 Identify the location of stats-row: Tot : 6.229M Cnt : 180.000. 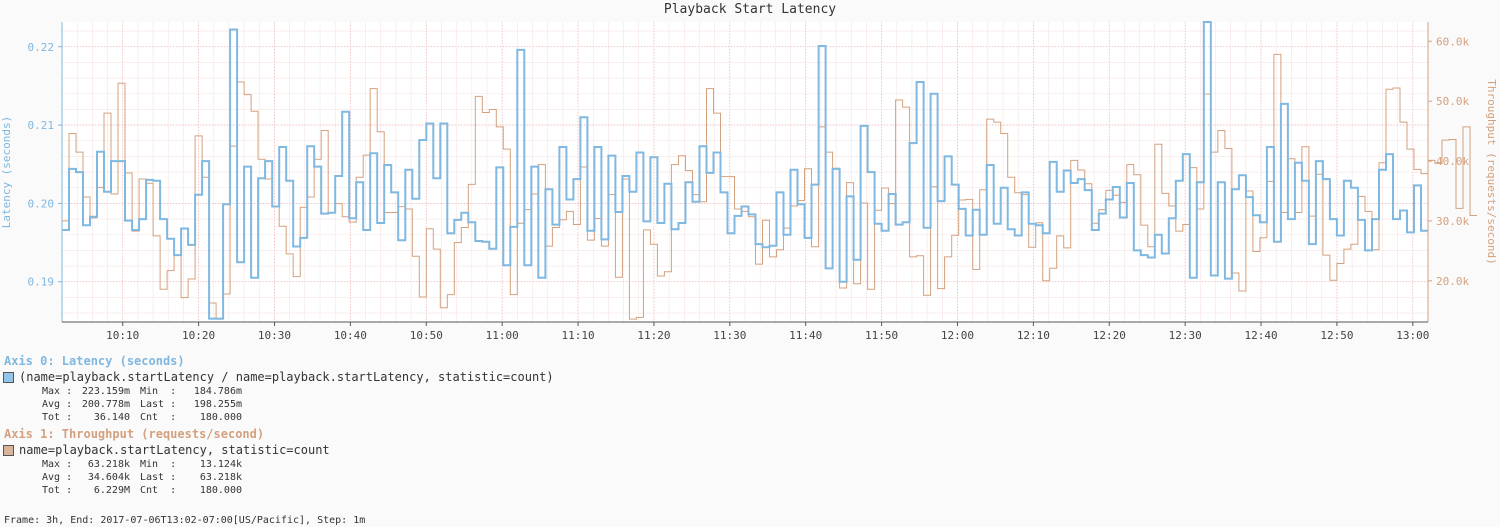
(771, 490).